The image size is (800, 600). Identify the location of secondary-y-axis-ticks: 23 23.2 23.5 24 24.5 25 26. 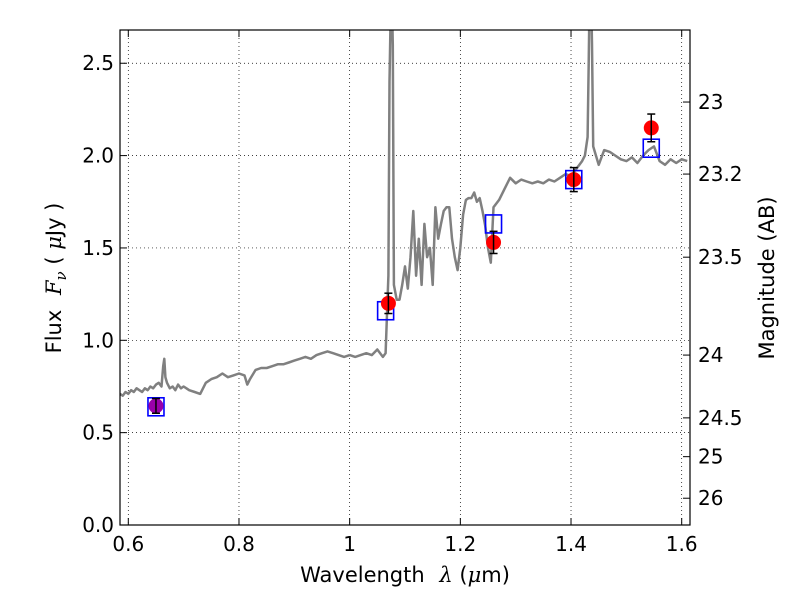
(713, 300).